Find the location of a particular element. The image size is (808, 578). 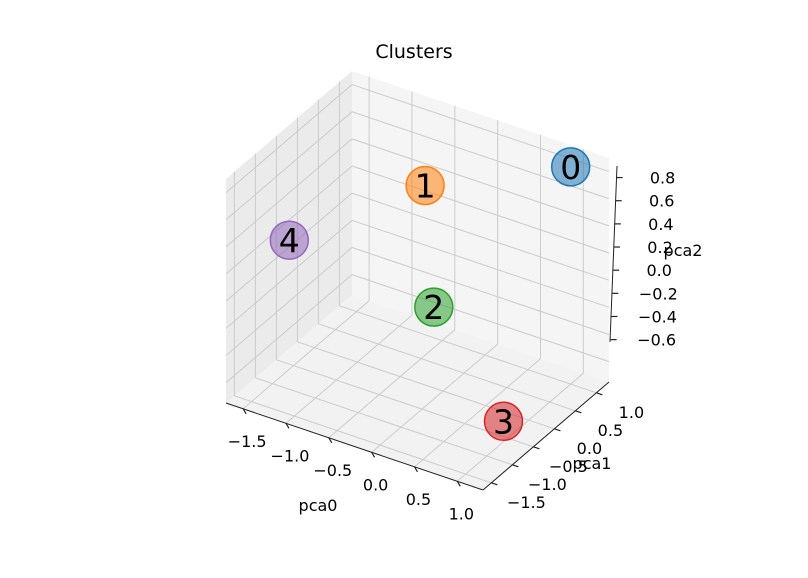

x-tick-label: 1.0 is located at coordinates (461, 513).